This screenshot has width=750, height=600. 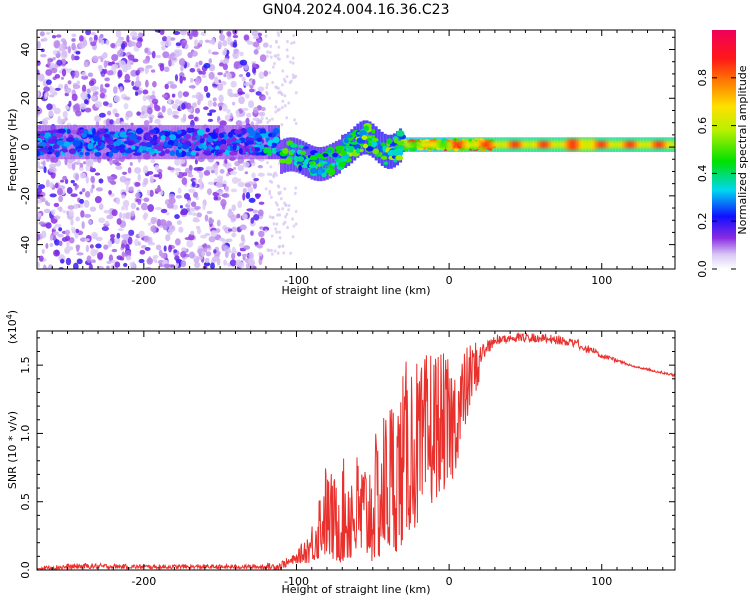 What do you see at coordinates (333, 159) in the screenshot?
I see `spectrogram-band-halo` at bounding box center [333, 159].